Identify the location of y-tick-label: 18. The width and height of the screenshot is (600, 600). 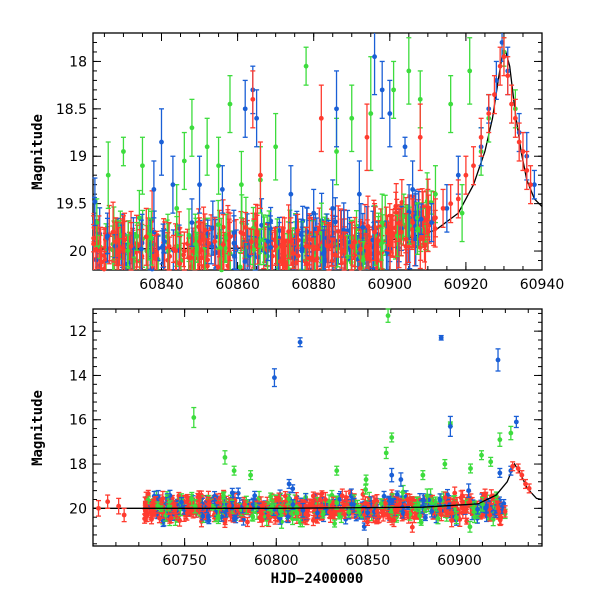
(78, 62).